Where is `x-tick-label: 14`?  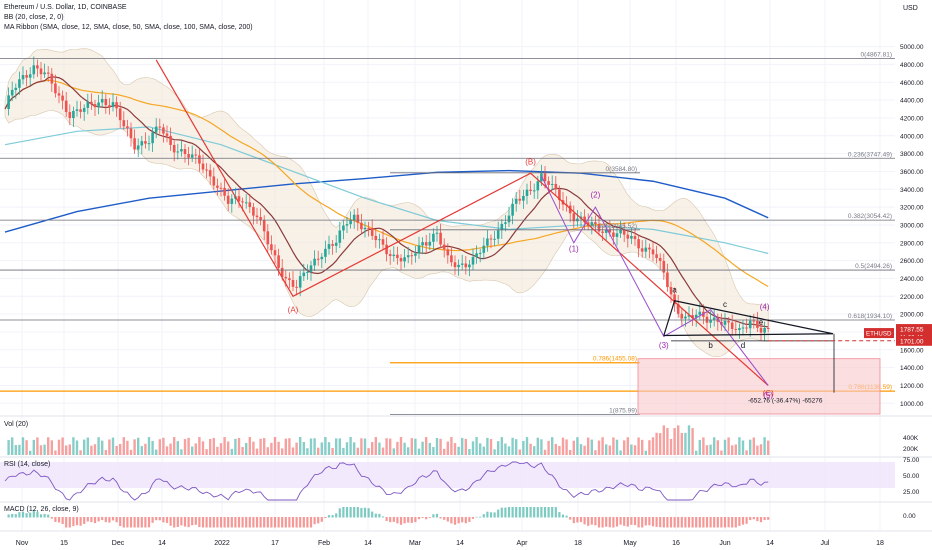 x-tick-label: 14 is located at coordinates (770, 543).